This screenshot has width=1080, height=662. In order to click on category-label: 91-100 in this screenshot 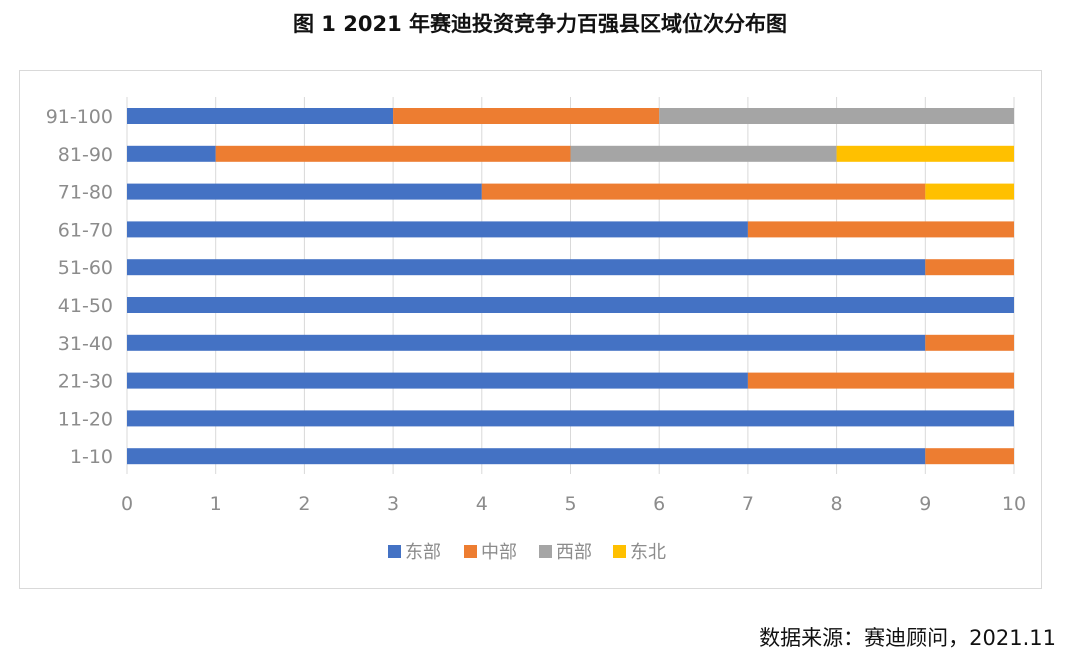, I will do `click(79, 117)`.